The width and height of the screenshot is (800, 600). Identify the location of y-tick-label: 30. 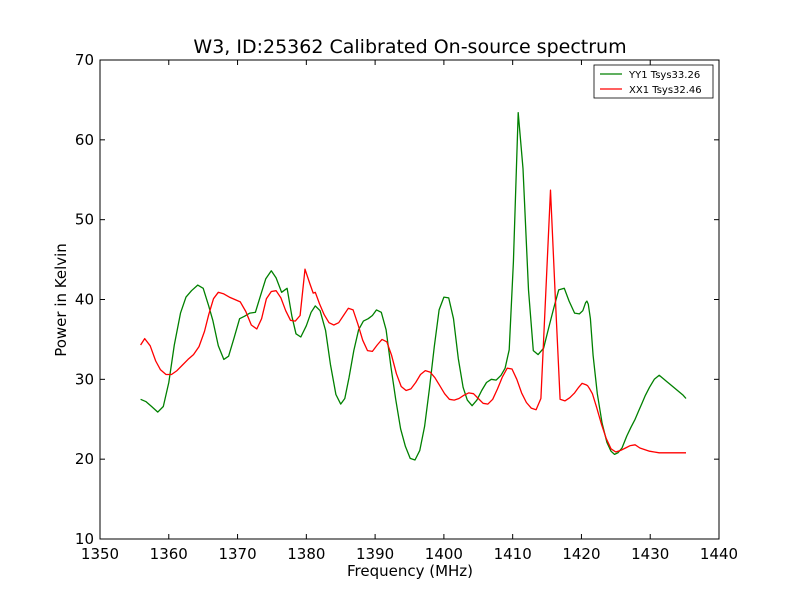
(84, 379).